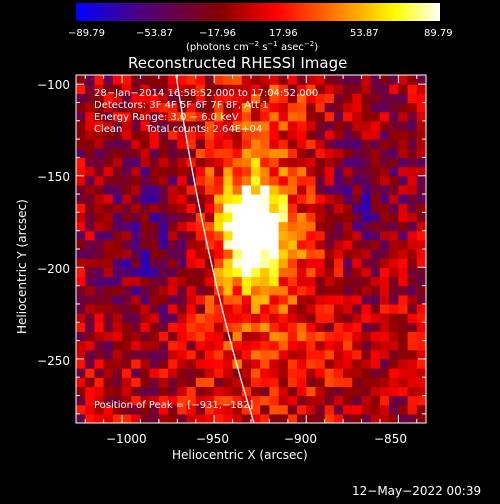 Image resolution: width=500 pixels, height=504 pixels. I want to click on y-tick-label: −250, so click(53, 361).